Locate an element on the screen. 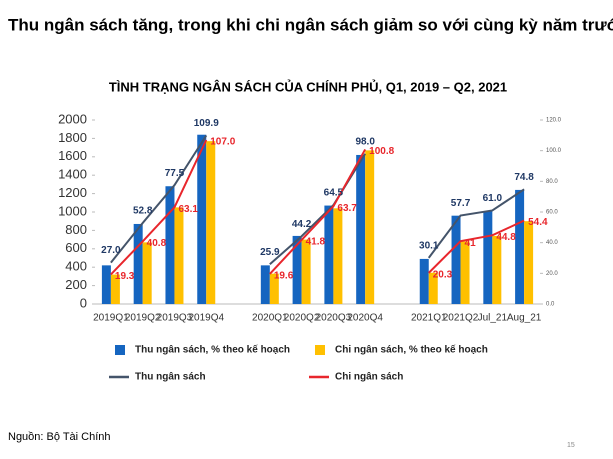 This screenshot has width=613, height=459. page-number: 15 is located at coordinates (571, 445).